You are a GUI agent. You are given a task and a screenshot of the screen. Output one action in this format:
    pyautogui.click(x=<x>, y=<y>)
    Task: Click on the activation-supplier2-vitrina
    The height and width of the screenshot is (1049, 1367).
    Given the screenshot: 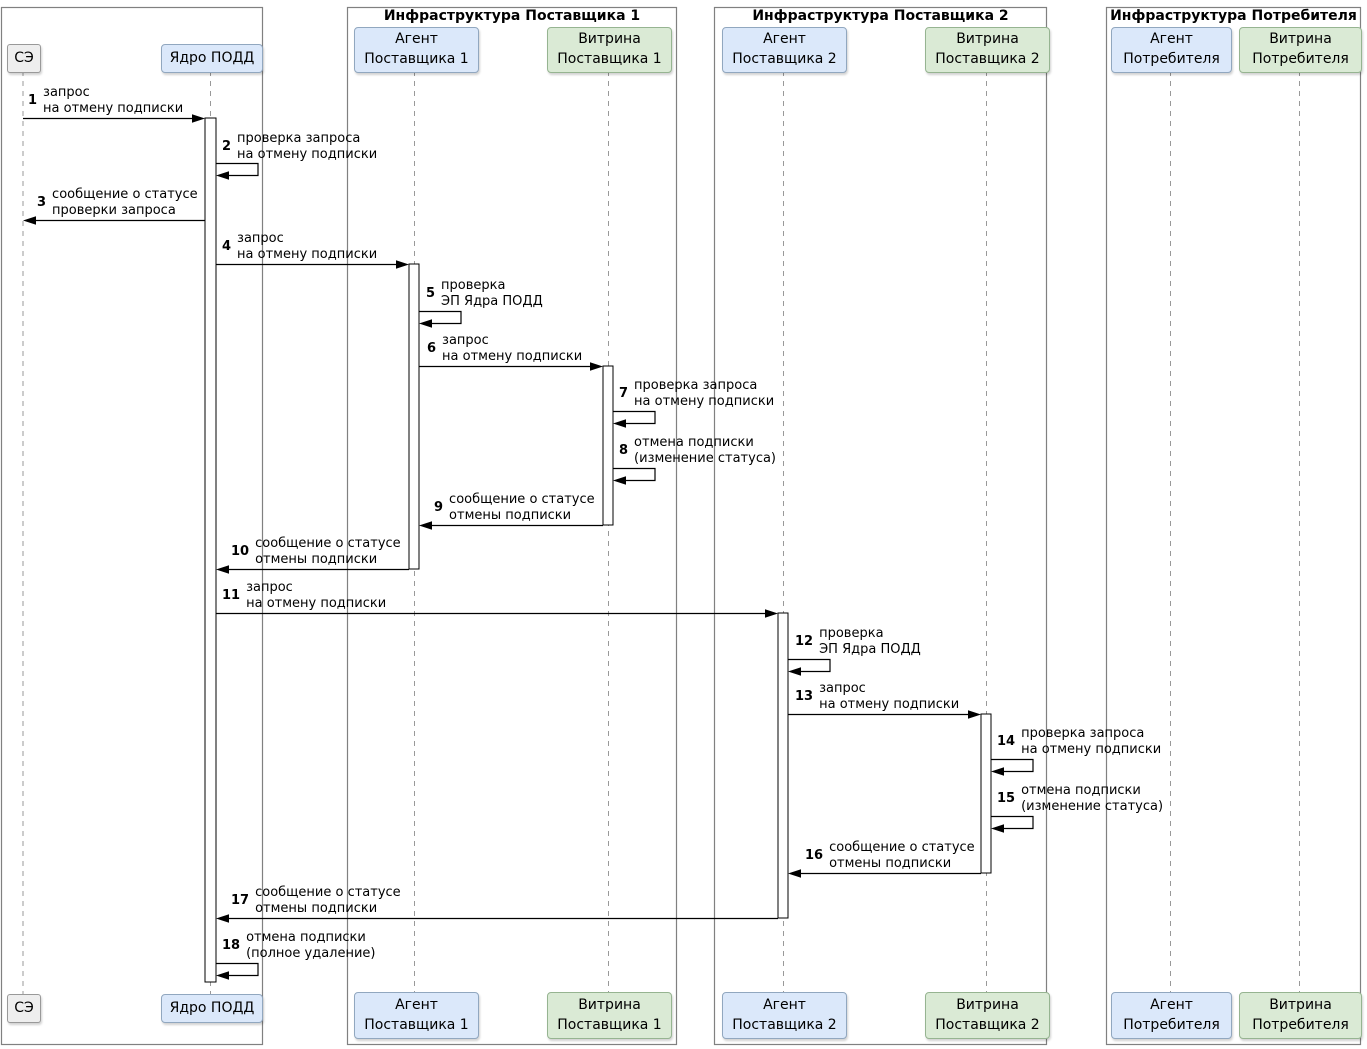 What is the action you would take?
    pyautogui.click(x=986, y=793)
    